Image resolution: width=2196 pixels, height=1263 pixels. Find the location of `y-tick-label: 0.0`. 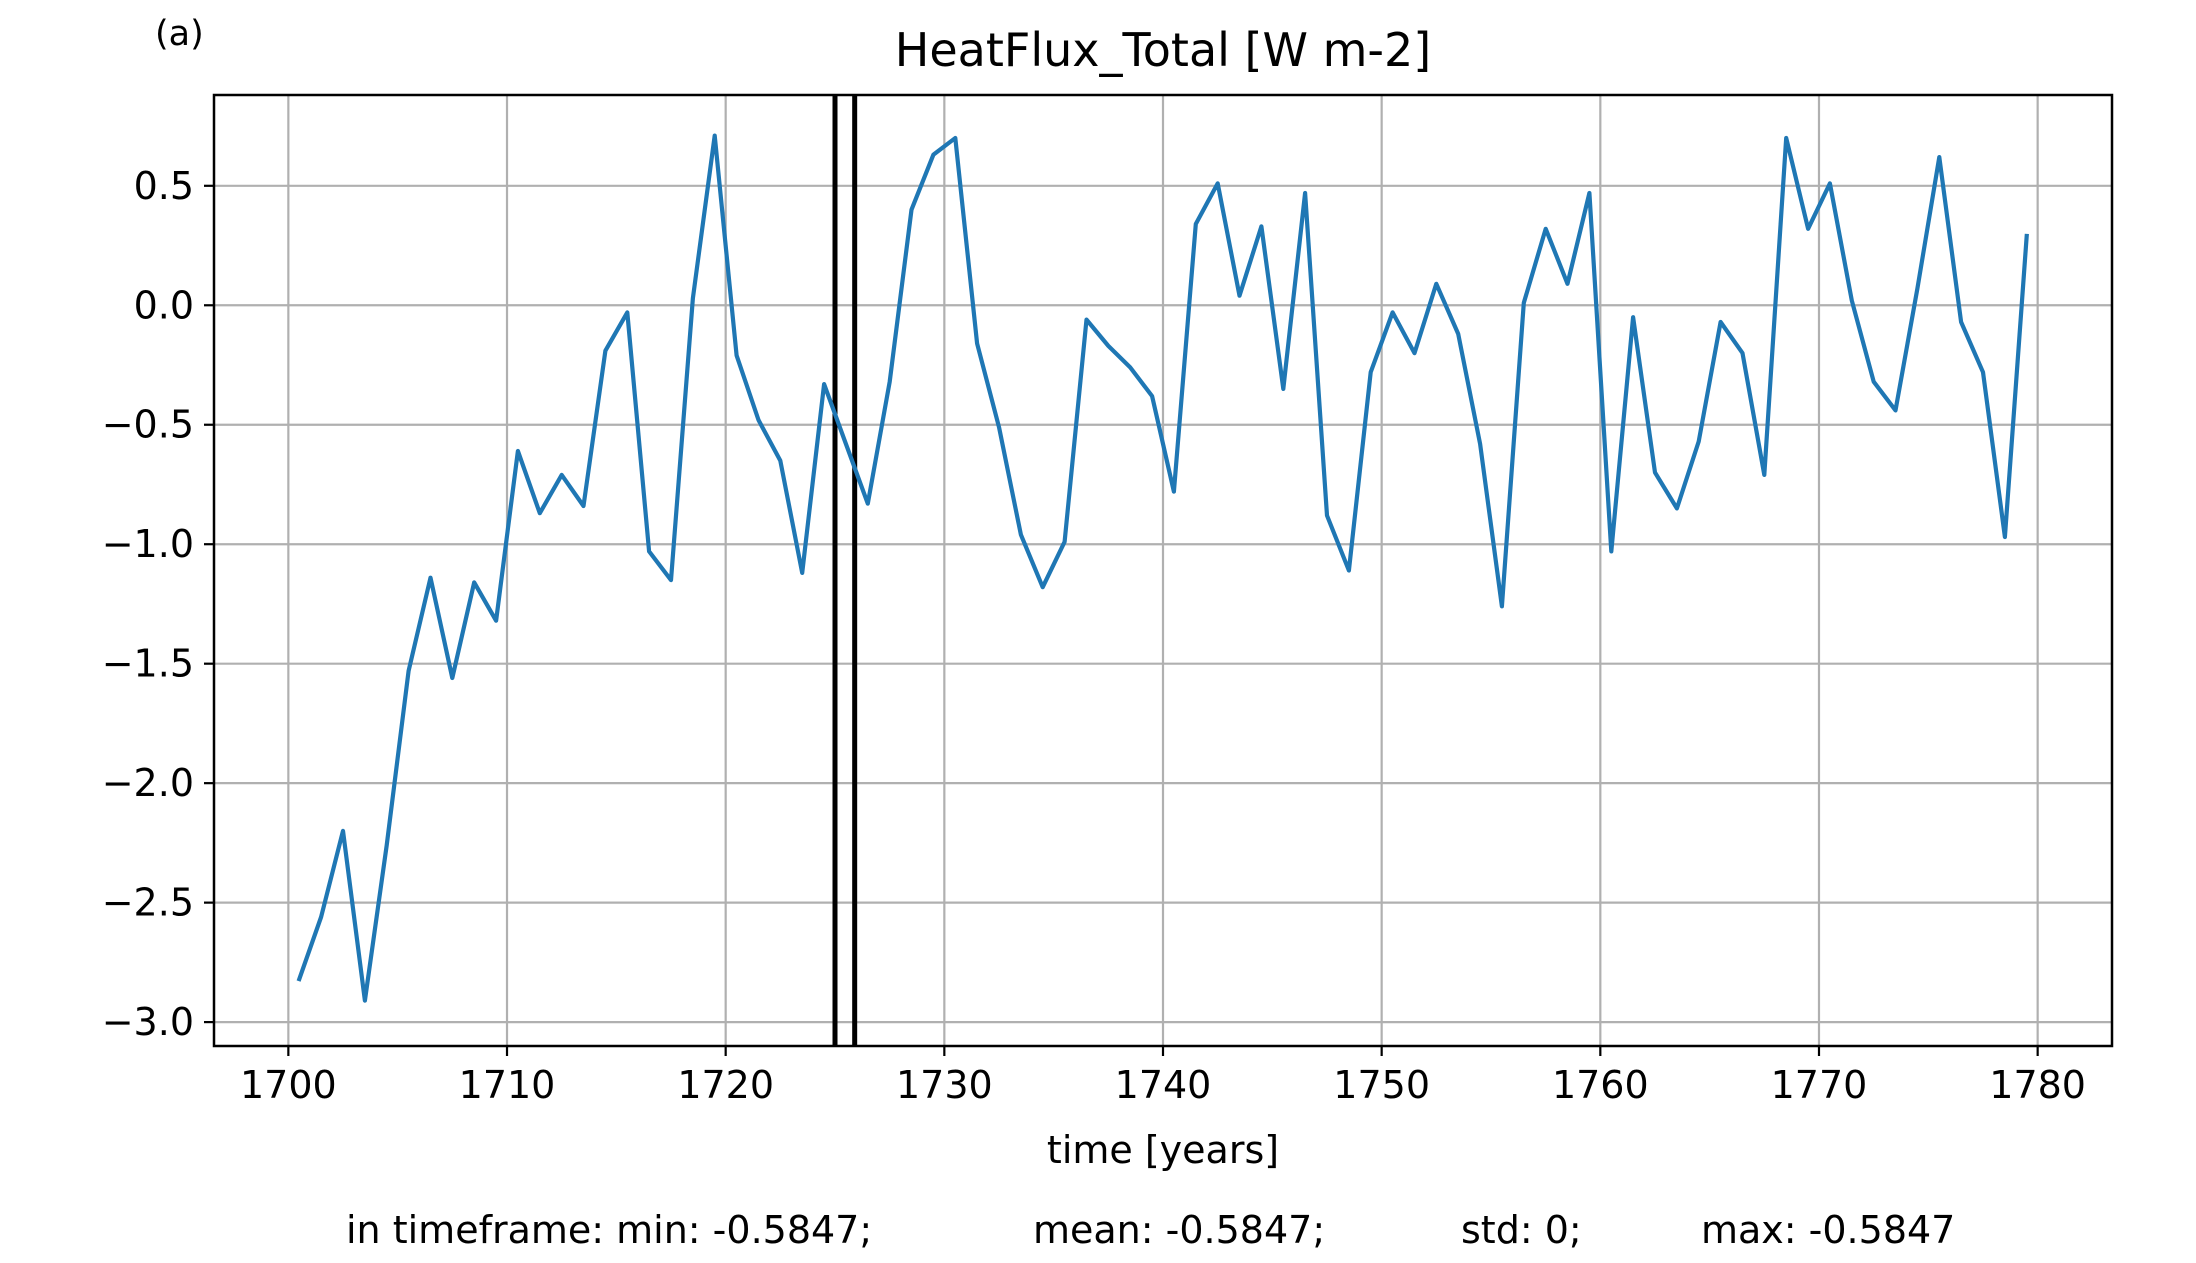

y-tick-label: 0.0 is located at coordinates (164, 305).